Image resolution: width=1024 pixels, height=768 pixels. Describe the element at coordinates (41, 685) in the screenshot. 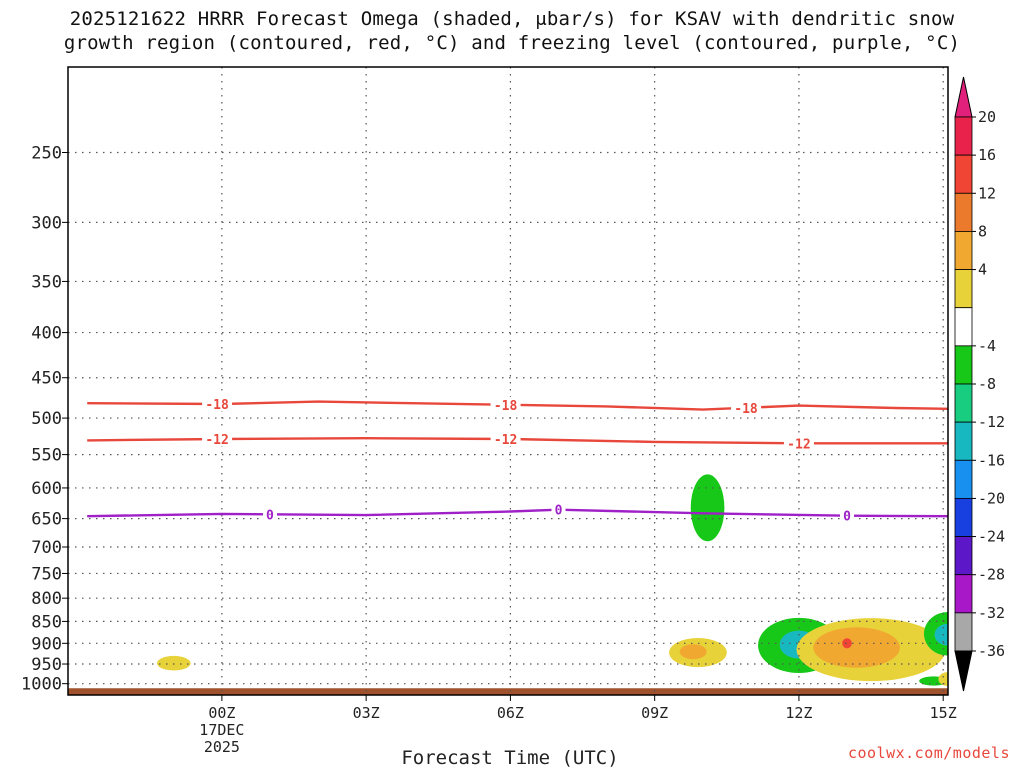

I see `y-tick-label-1000: 1000` at that location.